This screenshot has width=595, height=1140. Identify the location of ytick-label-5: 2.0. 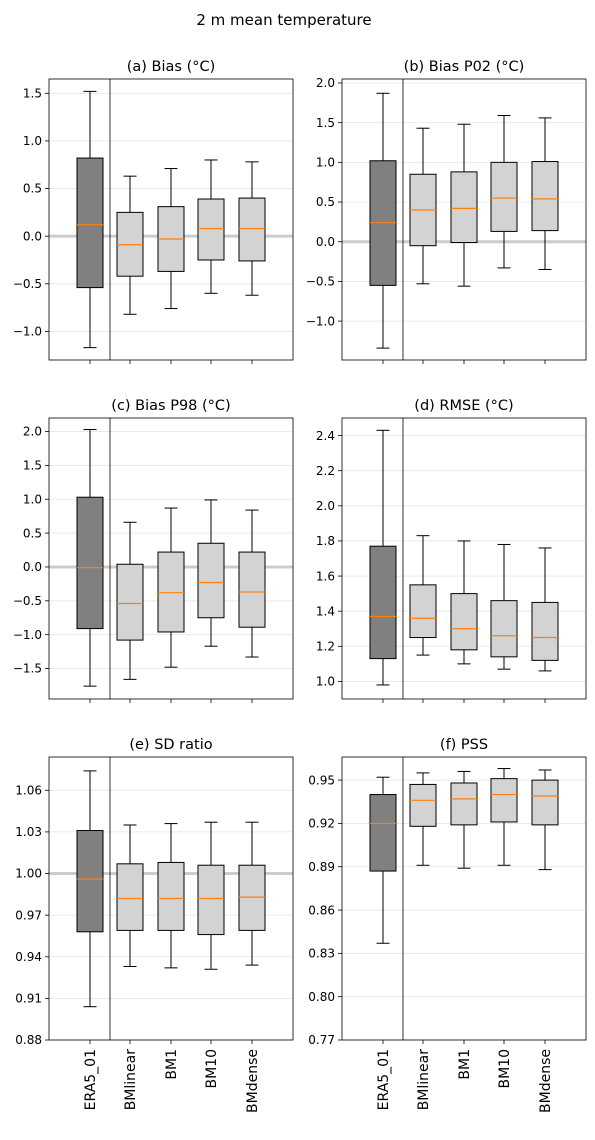
(325, 506).